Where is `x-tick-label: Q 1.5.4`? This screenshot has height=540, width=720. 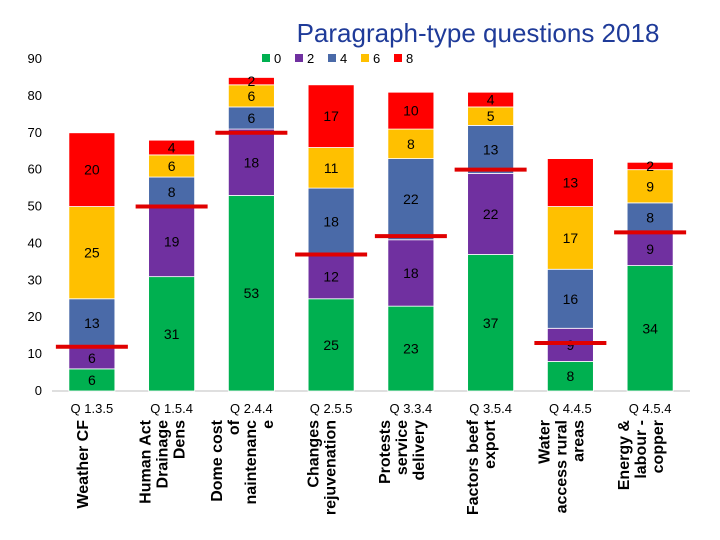 x-tick-label: Q 1.5.4 is located at coordinates (171, 408).